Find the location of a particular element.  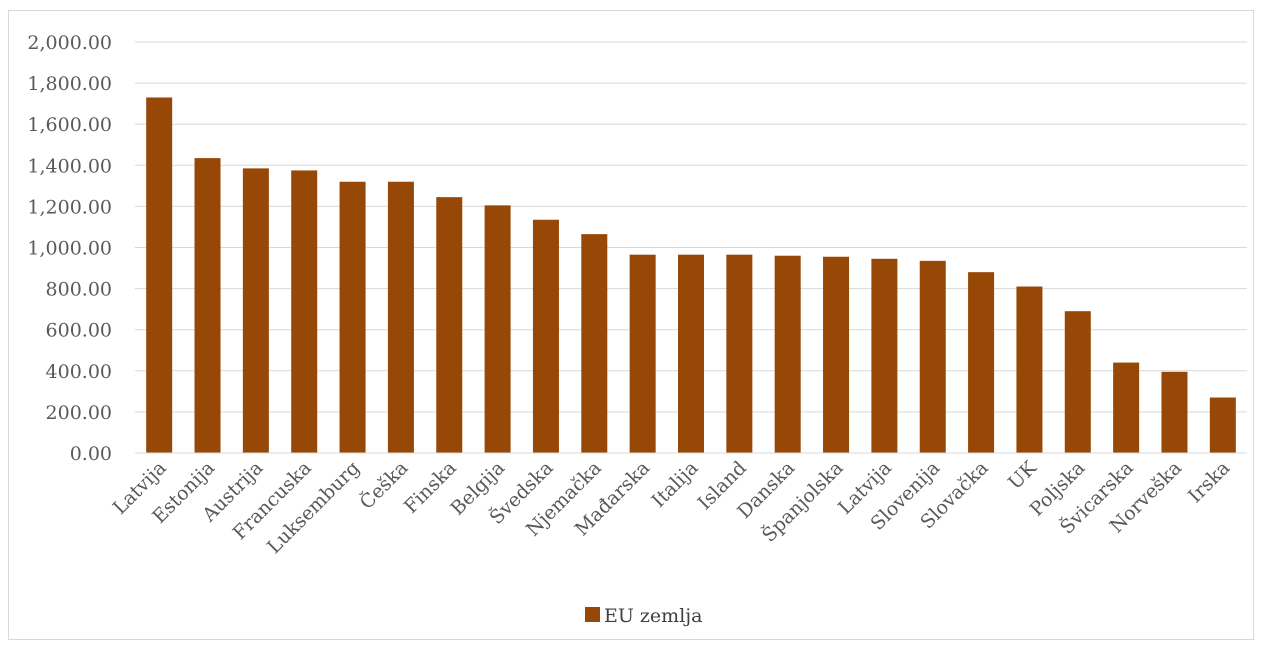

legend-swatch is located at coordinates (592, 614).